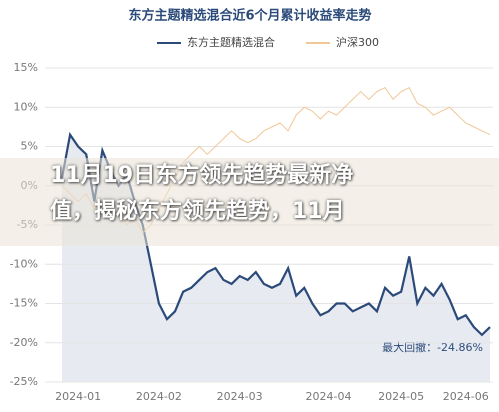 This screenshot has height=412, width=499. What do you see at coordinates (26, 106) in the screenshot?
I see `y-tick-label: 10%` at bounding box center [26, 106].